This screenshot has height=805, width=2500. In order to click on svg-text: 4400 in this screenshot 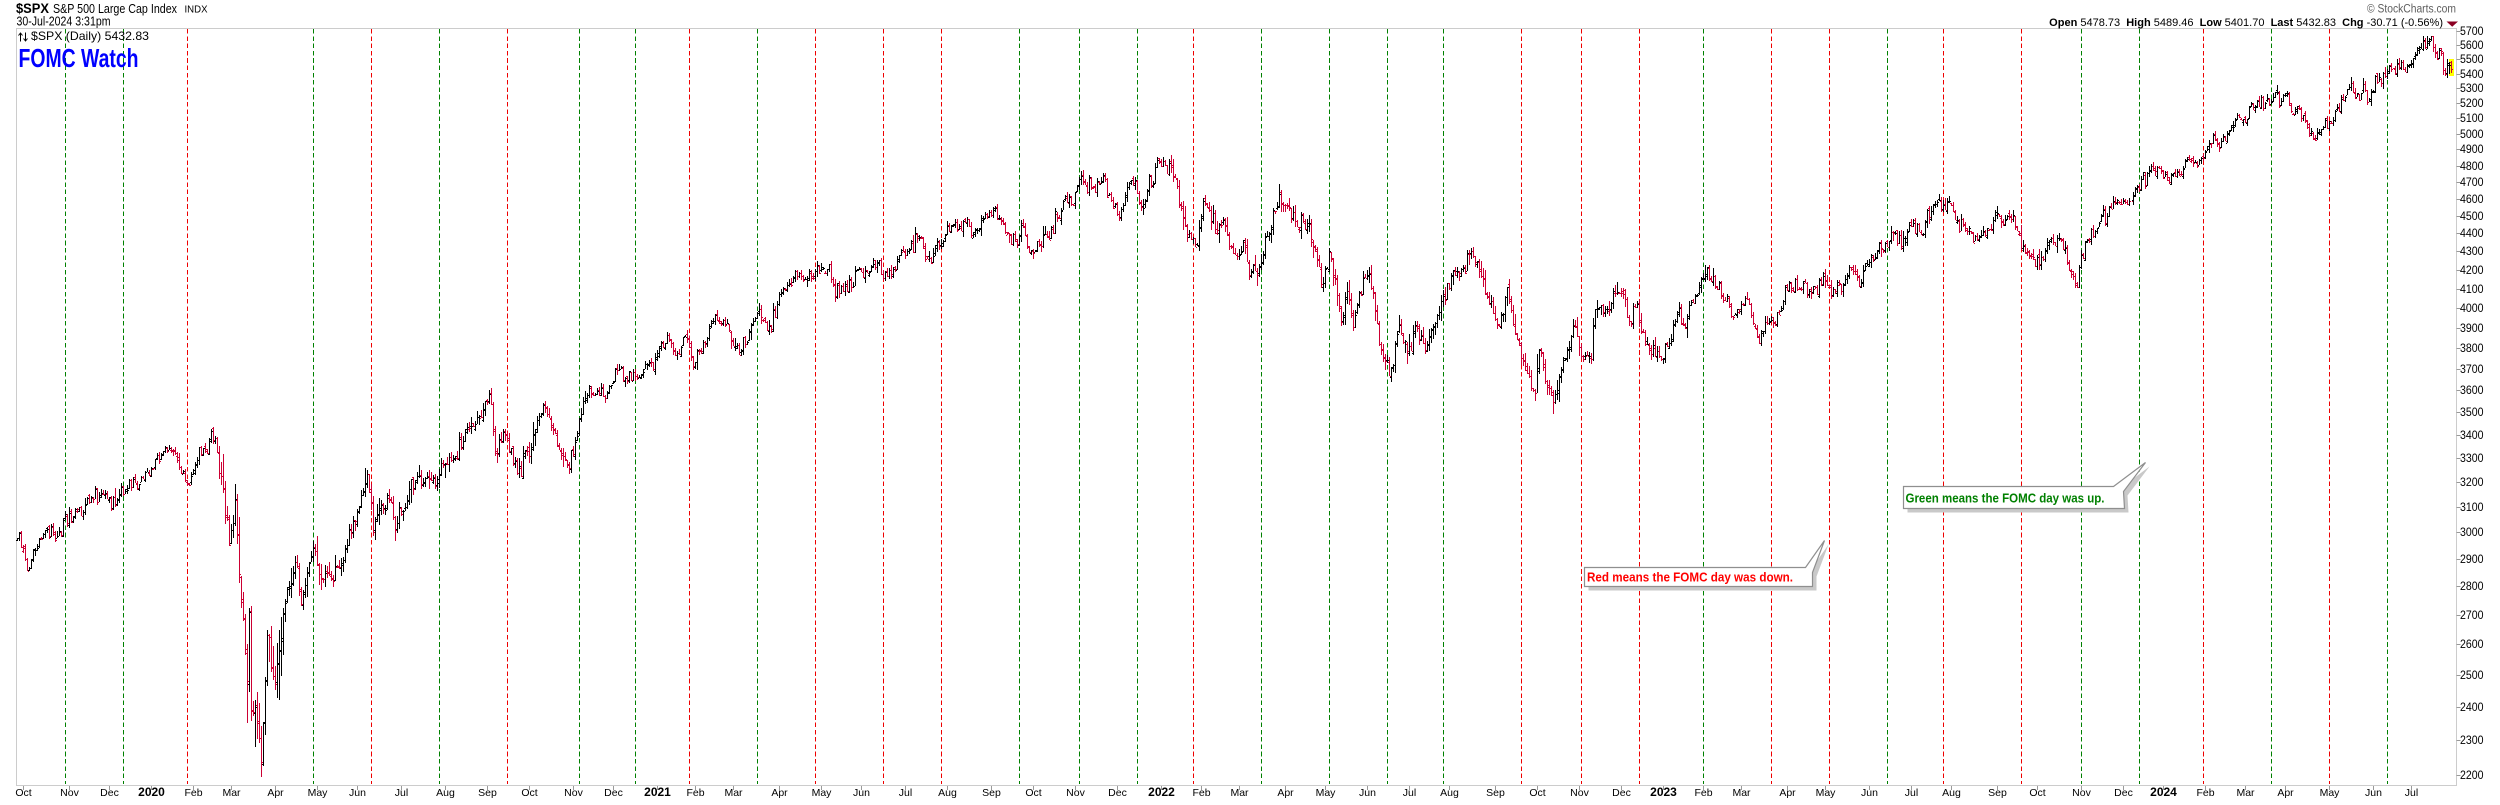, I will do `click(2472, 234)`.